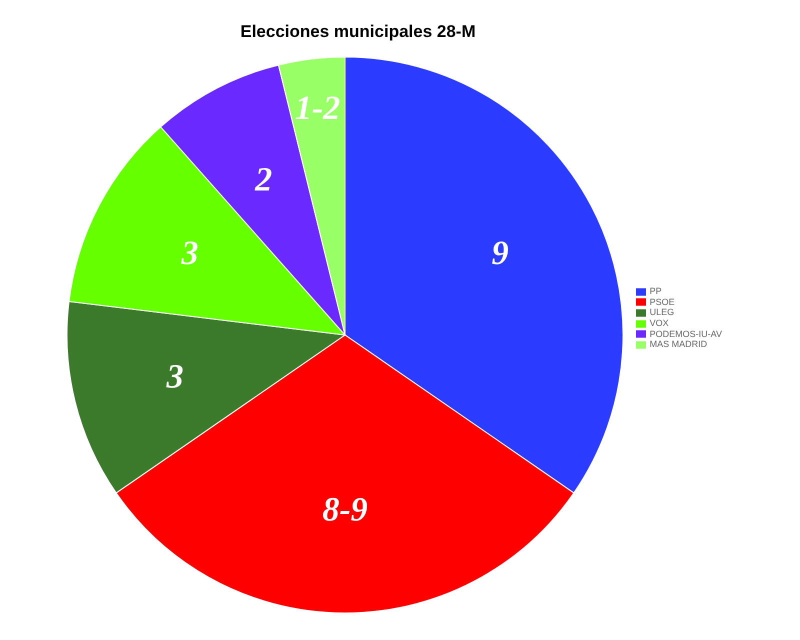 This screenshot has height=640, width=800. Describe the element at coordinates (686, 333) in the screenshot. I see `legend-label: PODEMOS-IU-AV` at that location.